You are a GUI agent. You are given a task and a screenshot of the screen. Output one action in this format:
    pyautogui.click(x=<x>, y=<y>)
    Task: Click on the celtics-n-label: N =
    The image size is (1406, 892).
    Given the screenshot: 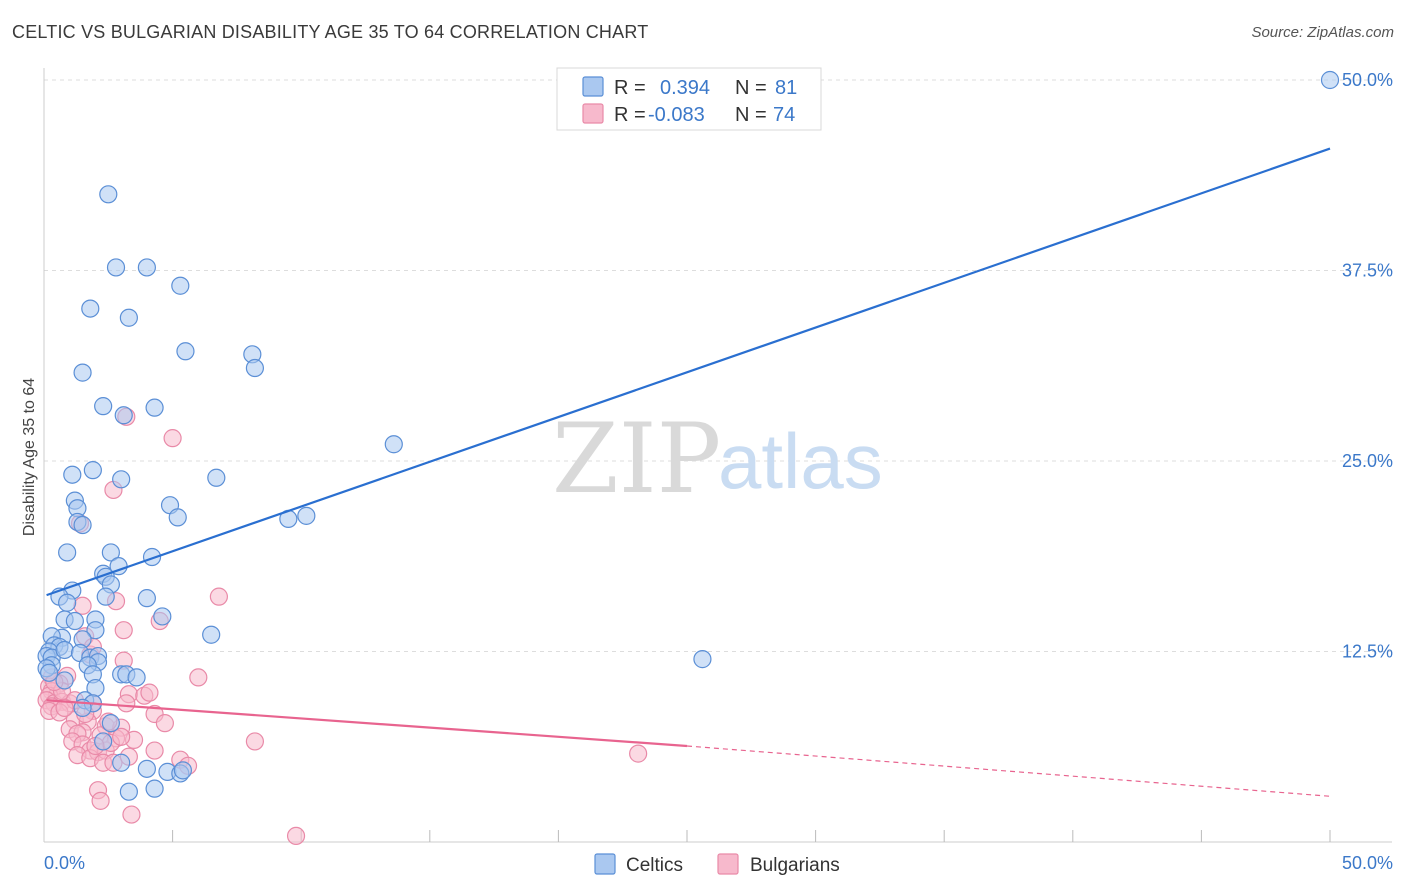 What is the action you would take?
    pyautogui.click(x=751, y=88)
    